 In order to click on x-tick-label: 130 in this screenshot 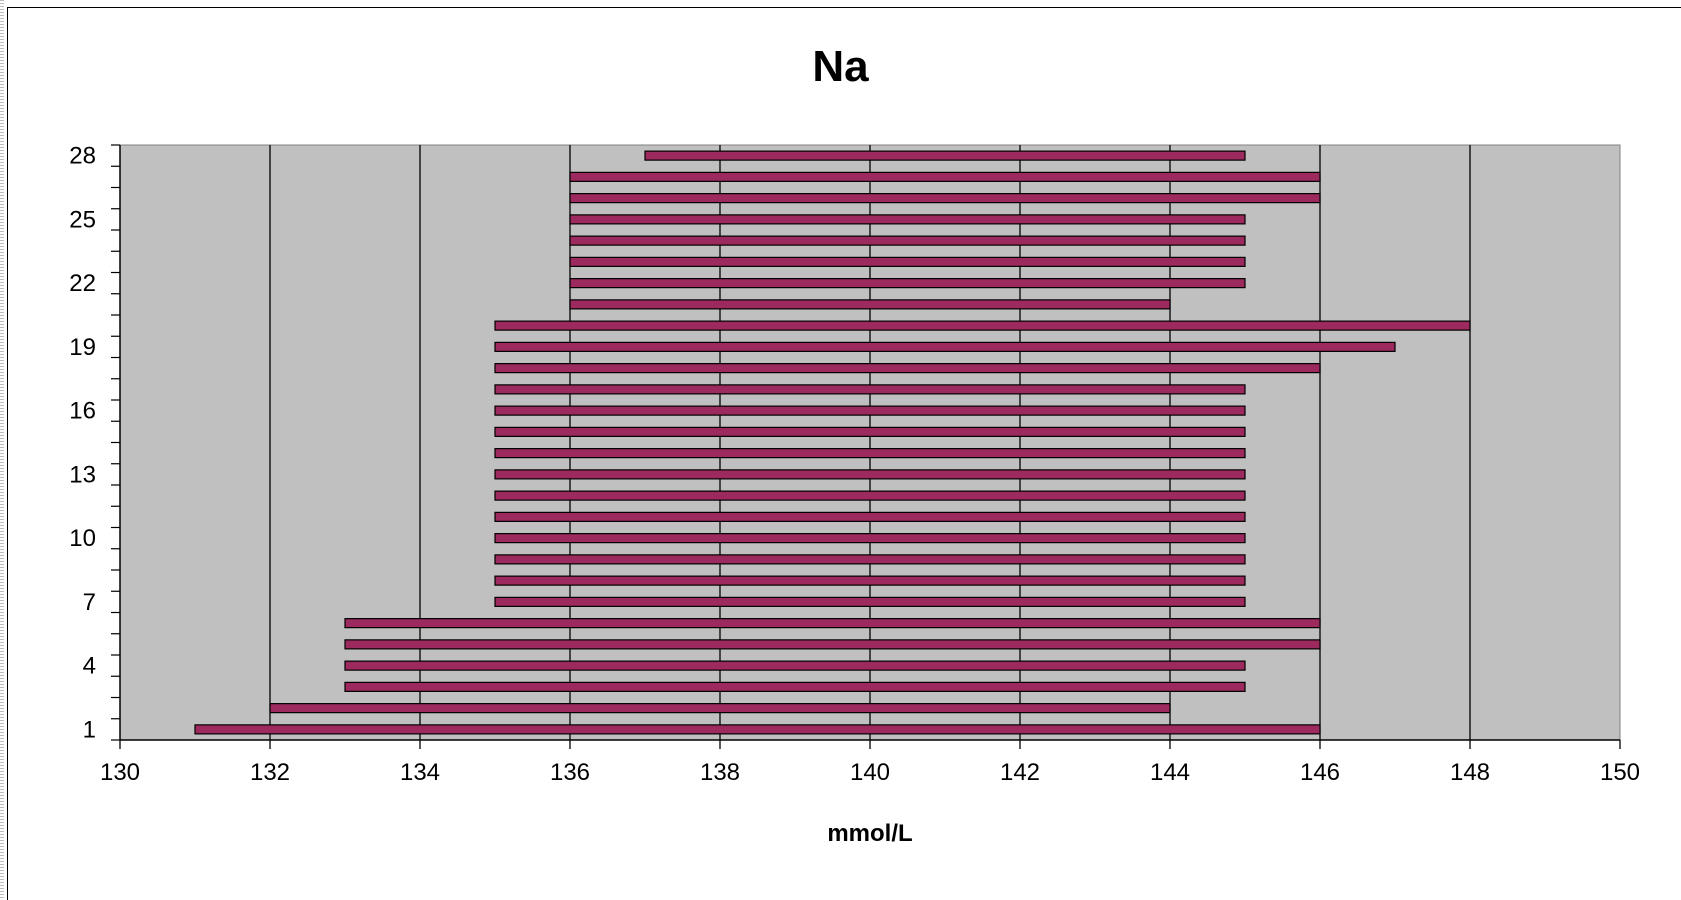, I will do `click(120, 772)`.